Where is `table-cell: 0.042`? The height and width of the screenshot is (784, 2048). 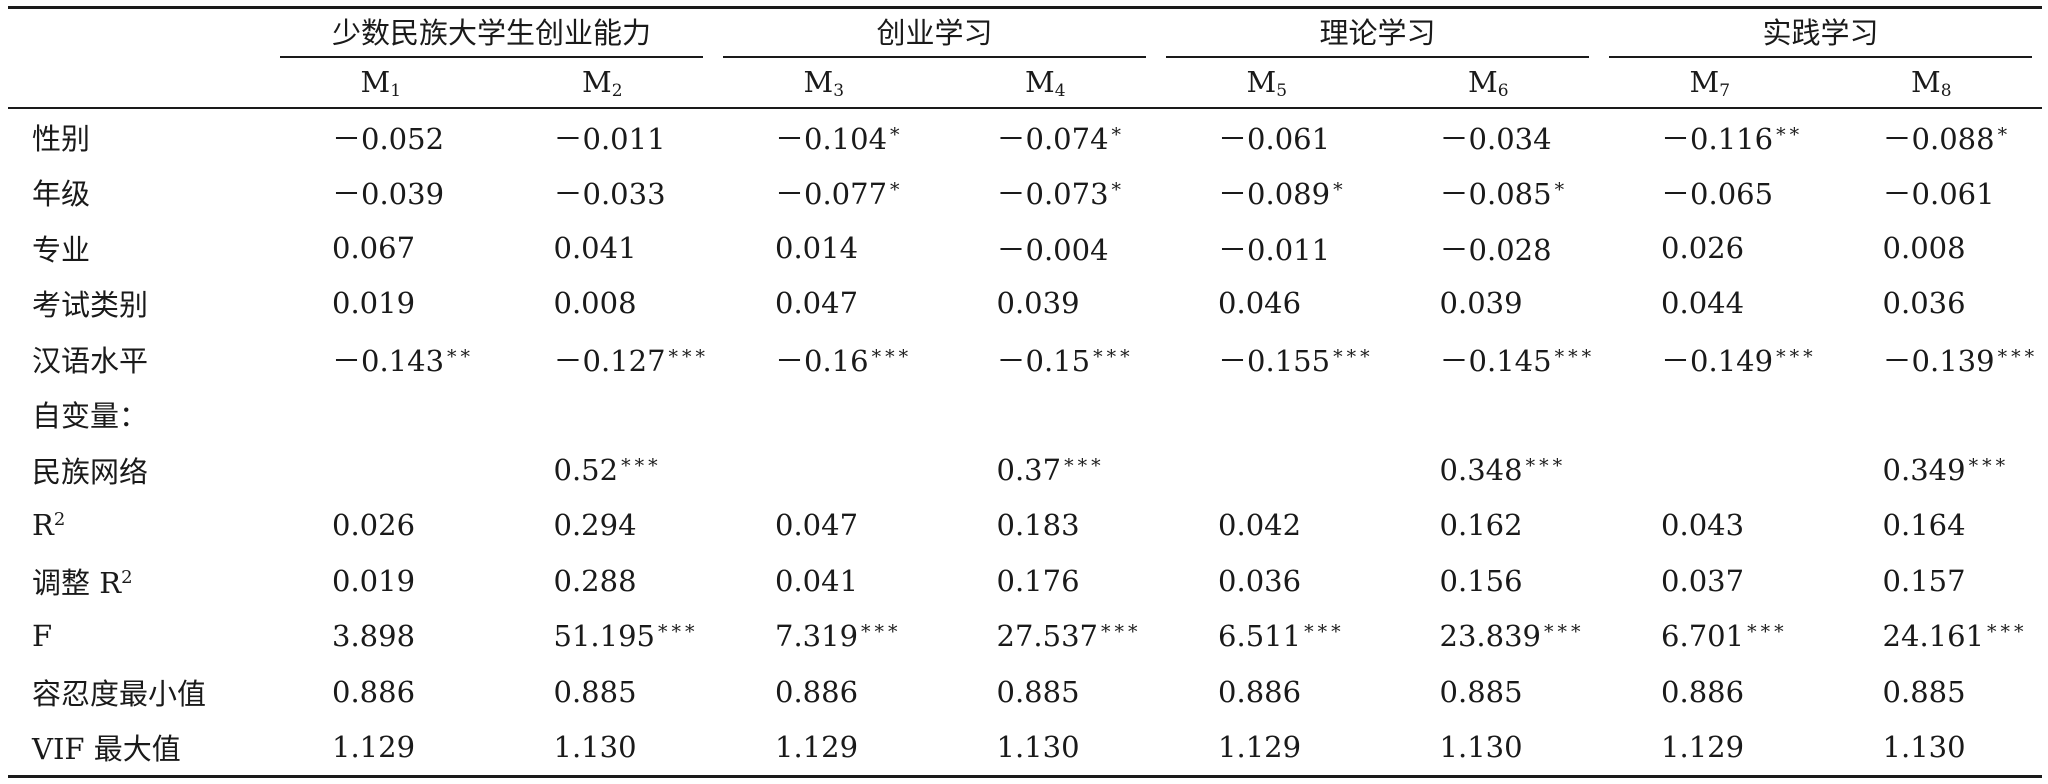
table-cell: 0.042 is located at coordinates (1260, 525).